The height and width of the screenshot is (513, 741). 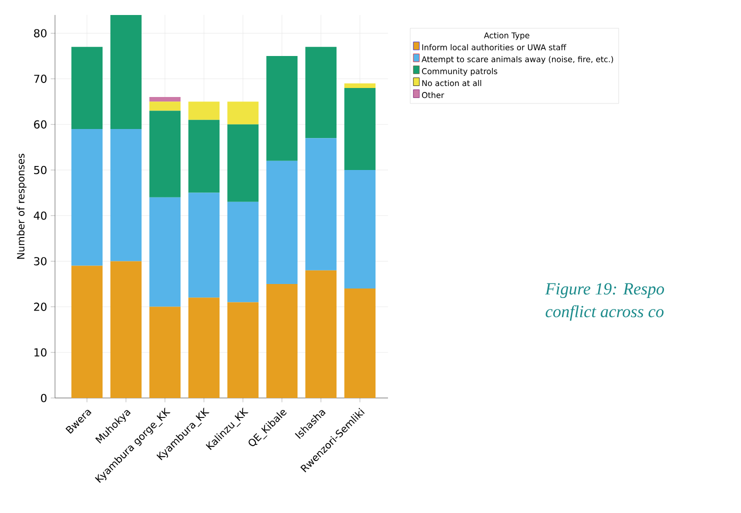 What do you see at coordinates (40, 124) in the screenshot?
I see `y-tick-label: 60` at bounding box center [40, 124].